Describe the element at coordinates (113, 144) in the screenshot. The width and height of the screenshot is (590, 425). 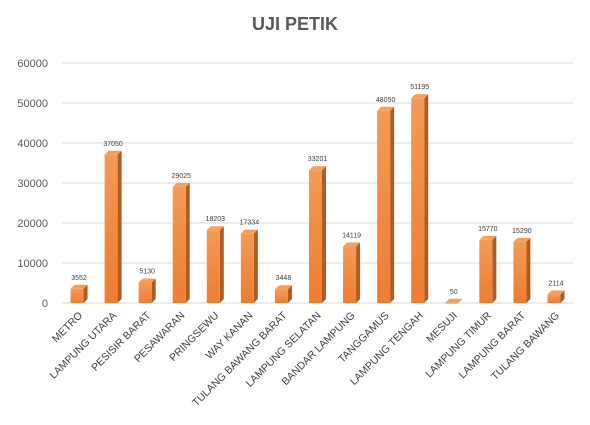
I see `data-label: 37050` at that location.